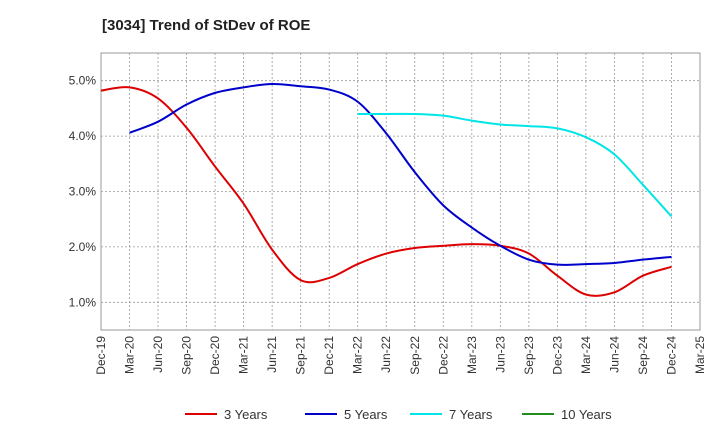 Image resolution: width=720 pixels, height=440 pixels. Describe the element at coordinates (301, 355) in the screenshot. I see `x-tick-label: Sep-21` at that location.